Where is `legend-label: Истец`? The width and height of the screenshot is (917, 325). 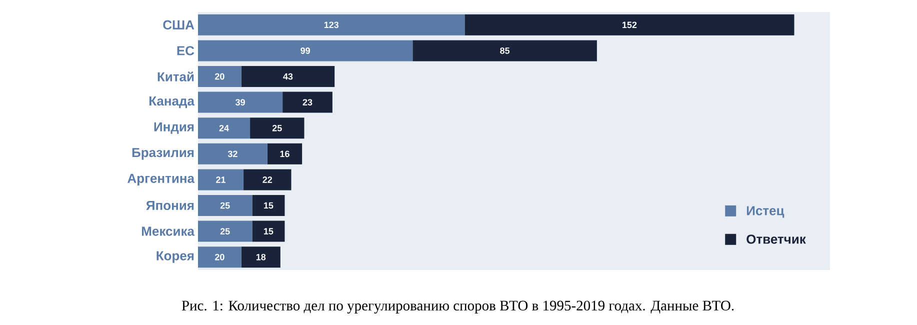
legend-label: Истец is located at coordinates (765, 212).